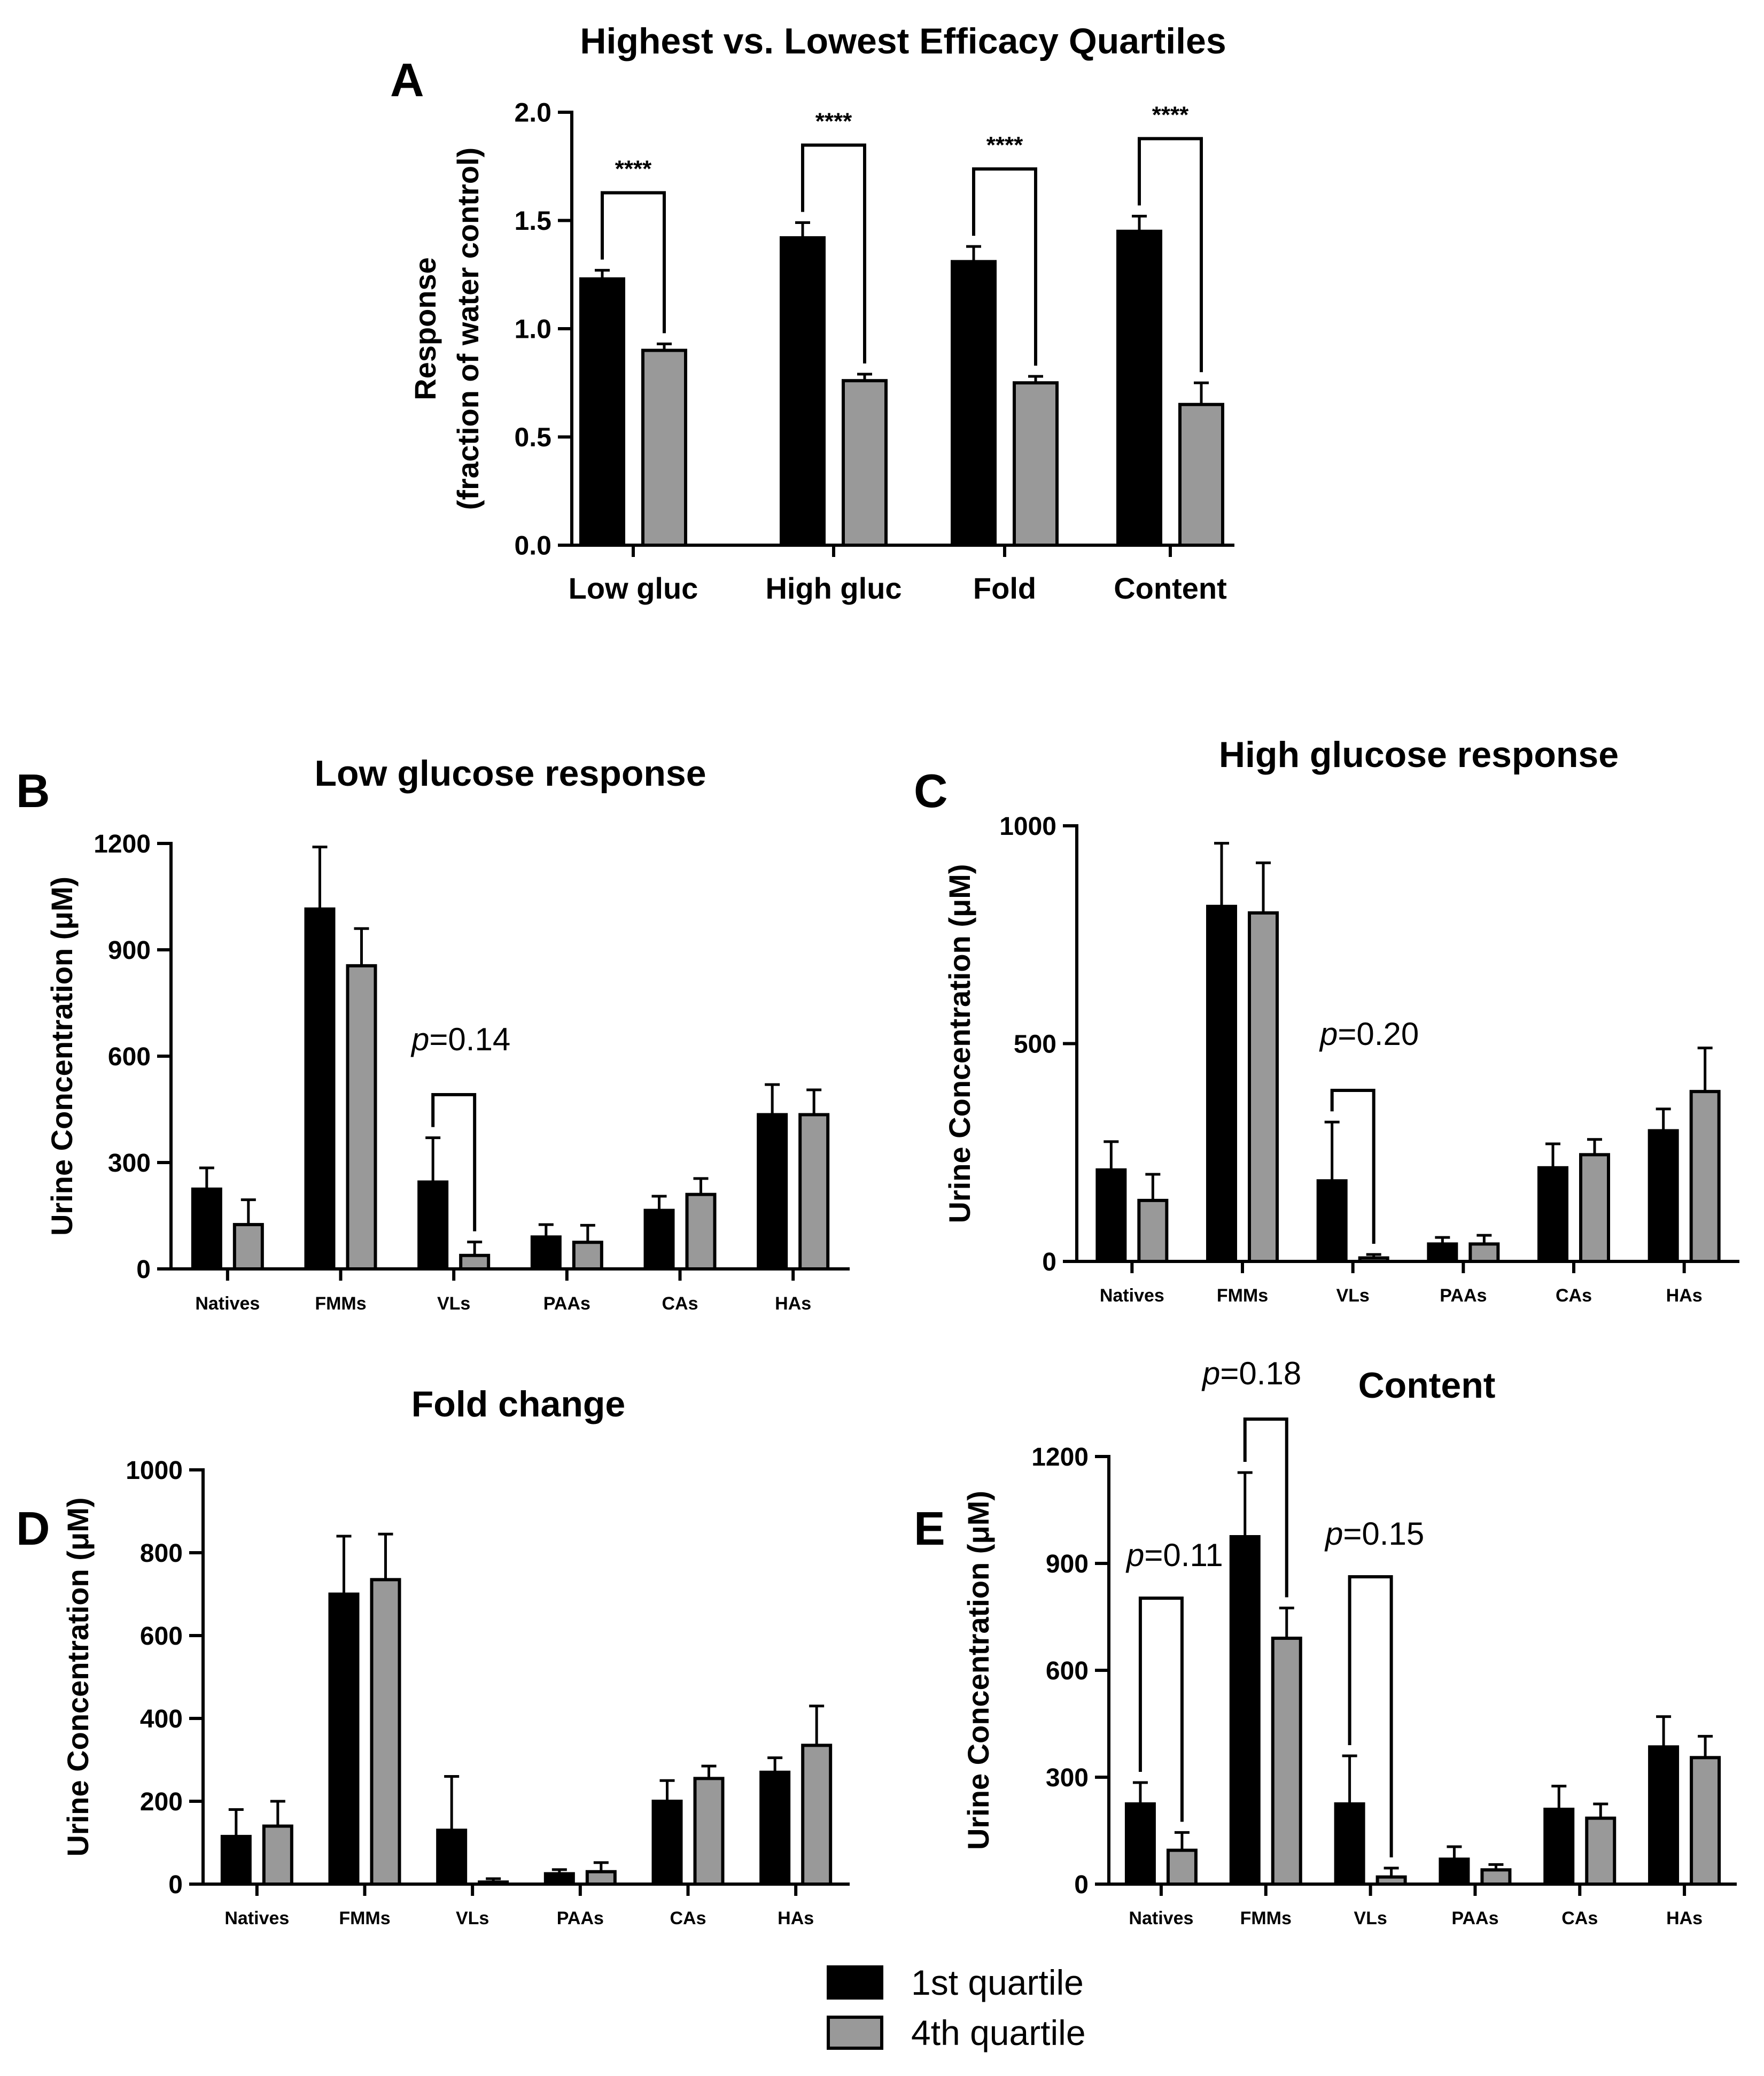  I want to click on bar-q1-fold, so click(974, 403).